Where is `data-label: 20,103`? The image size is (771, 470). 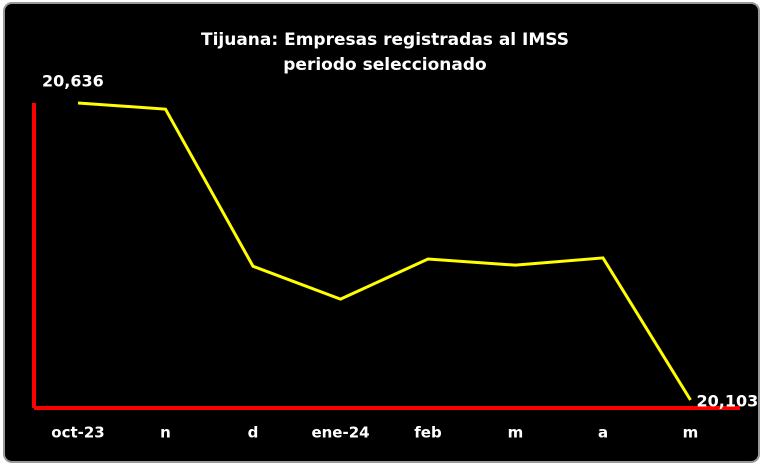 data-label: 20,103 is located at coordinates (728, 401).